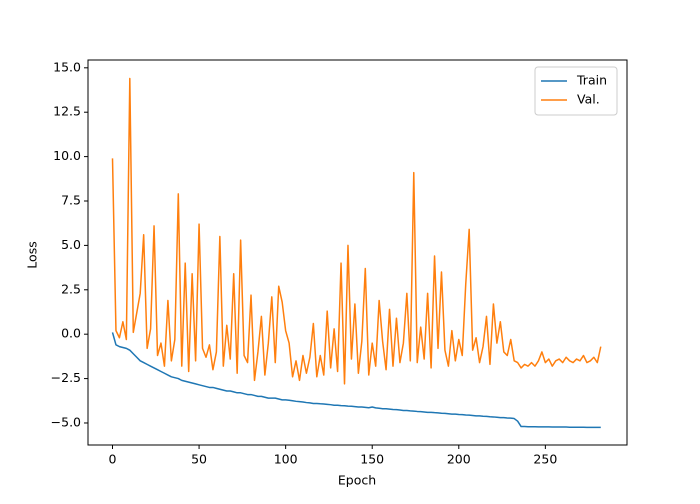  Describe the element at coordinates (67, 66) in the screenshot. I see `y-tick-label: 15.0` at that location.